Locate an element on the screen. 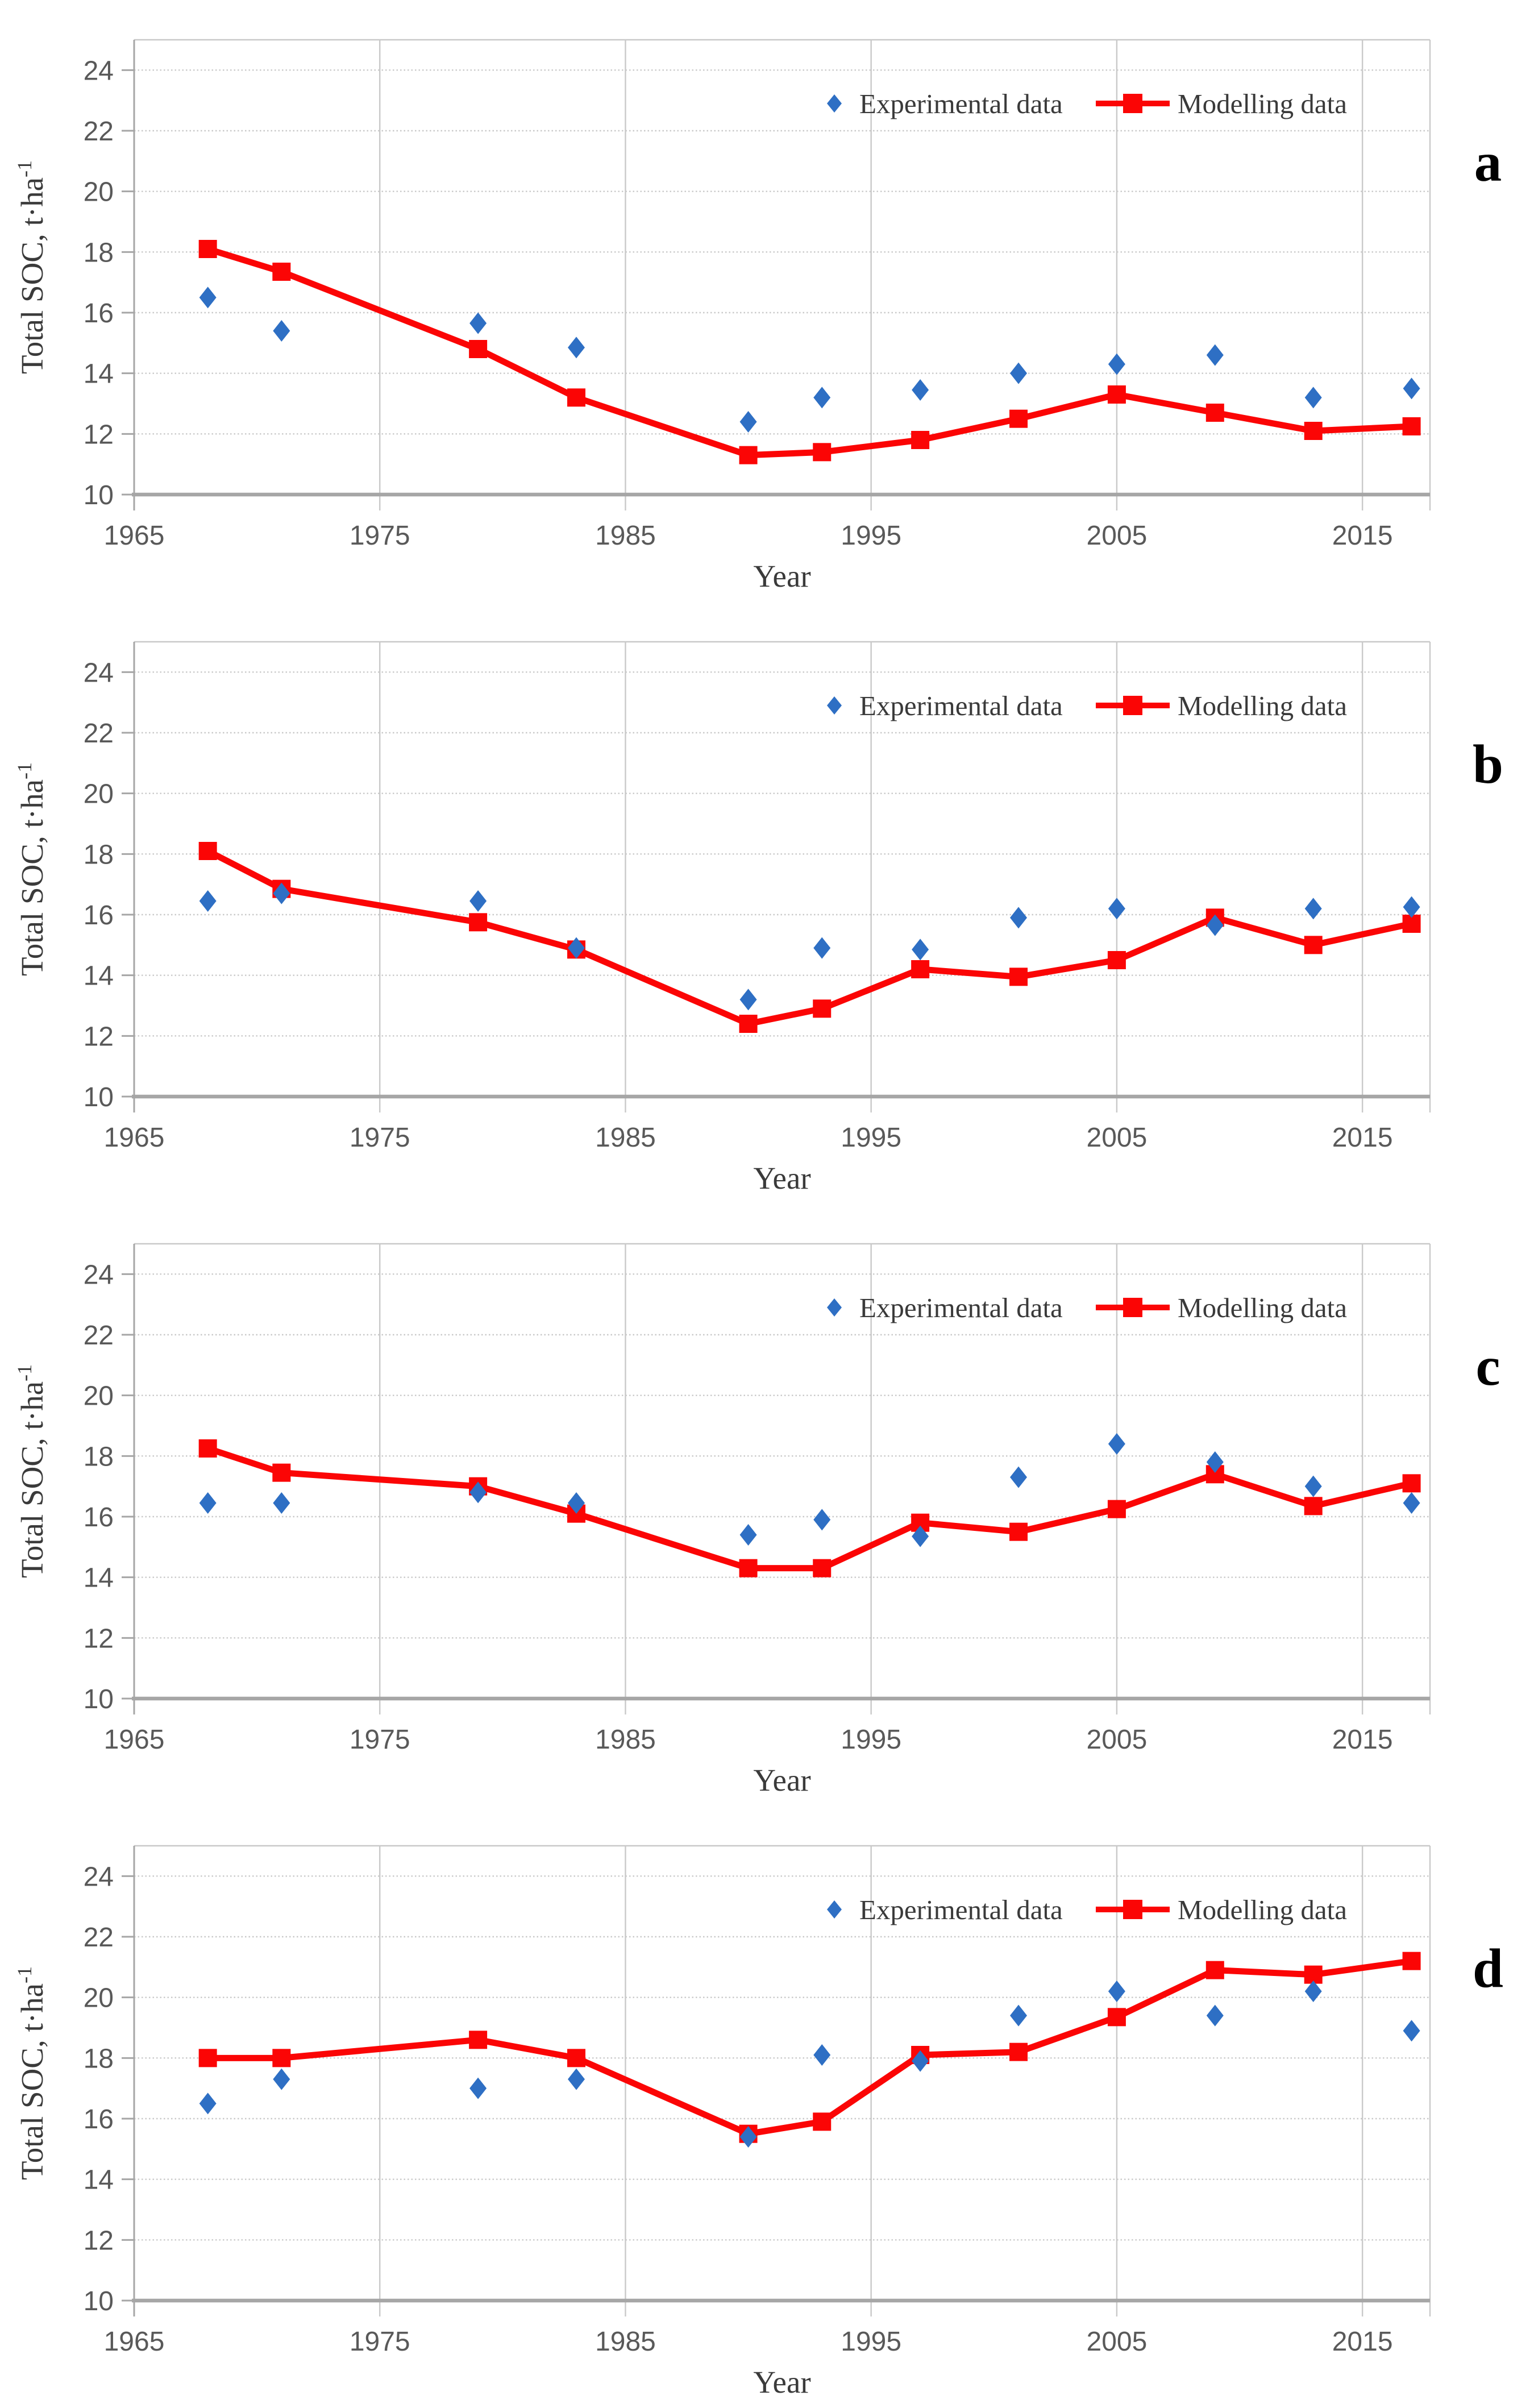 The height and width of the screenshot is (2408, 1534). legend-square-icon is located at coordinates (1132, 1307).